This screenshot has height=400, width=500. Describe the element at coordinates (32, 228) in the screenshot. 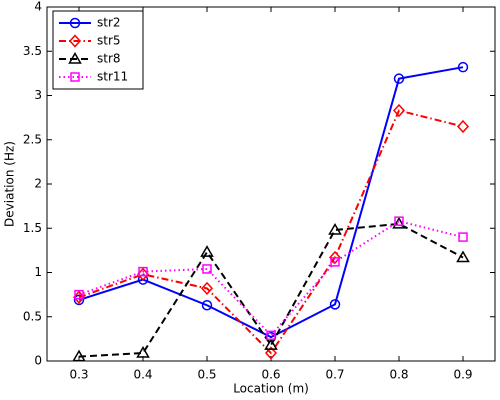

I see `y-tick-label: 1.5` at that location.